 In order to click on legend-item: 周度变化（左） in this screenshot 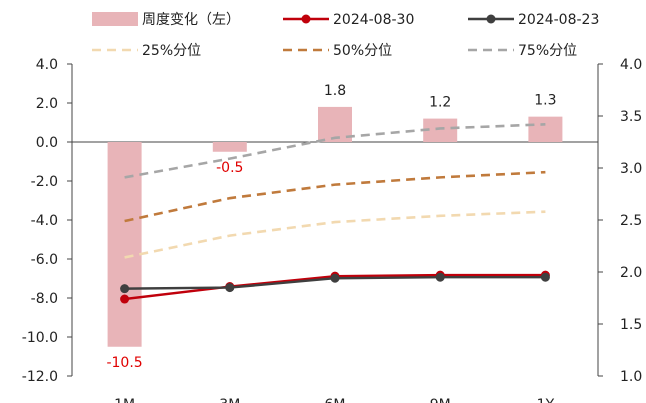, I will do `click(166, 20)`.